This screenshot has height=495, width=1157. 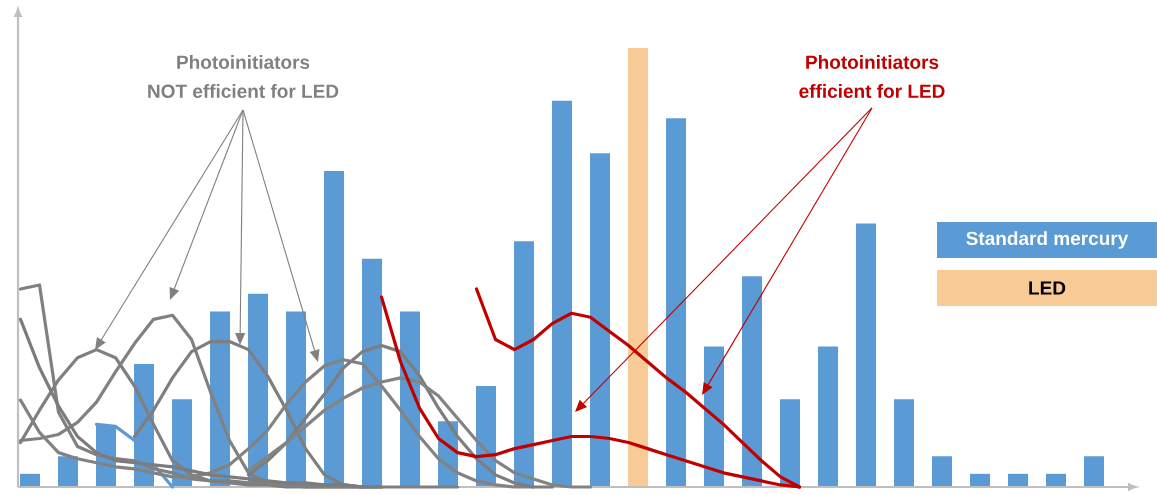 I want to click on annotation: Standard mercury, so click(x=1047, y=240).